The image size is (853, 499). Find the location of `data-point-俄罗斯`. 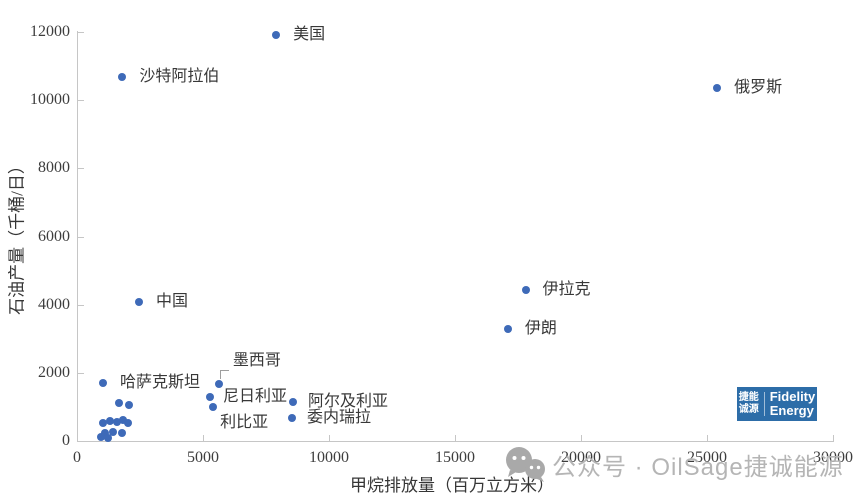

data-point-俄罗斯 is located at coordinates (717, 88).